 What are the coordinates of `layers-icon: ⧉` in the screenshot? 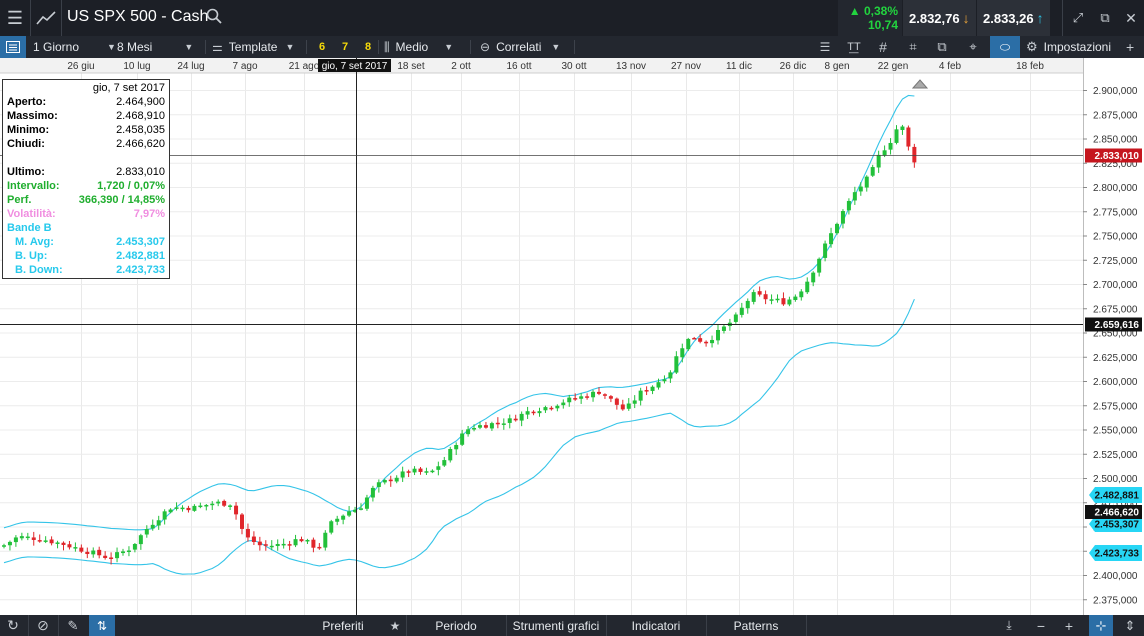 It's located at (942, 46).